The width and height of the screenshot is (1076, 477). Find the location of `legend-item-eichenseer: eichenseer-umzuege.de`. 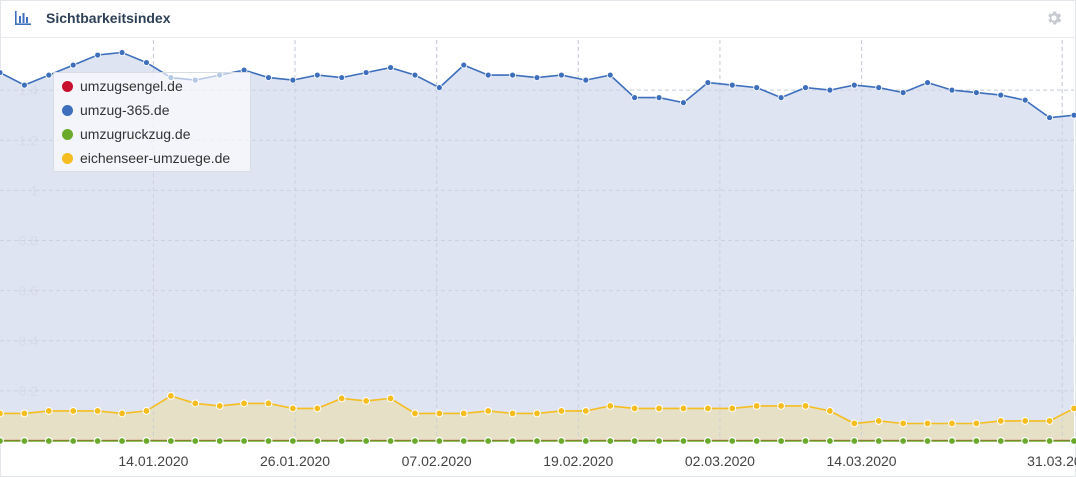

legend-item-eichenseer: eichenseer-umzuege.de is located at coordinates (146, 158).